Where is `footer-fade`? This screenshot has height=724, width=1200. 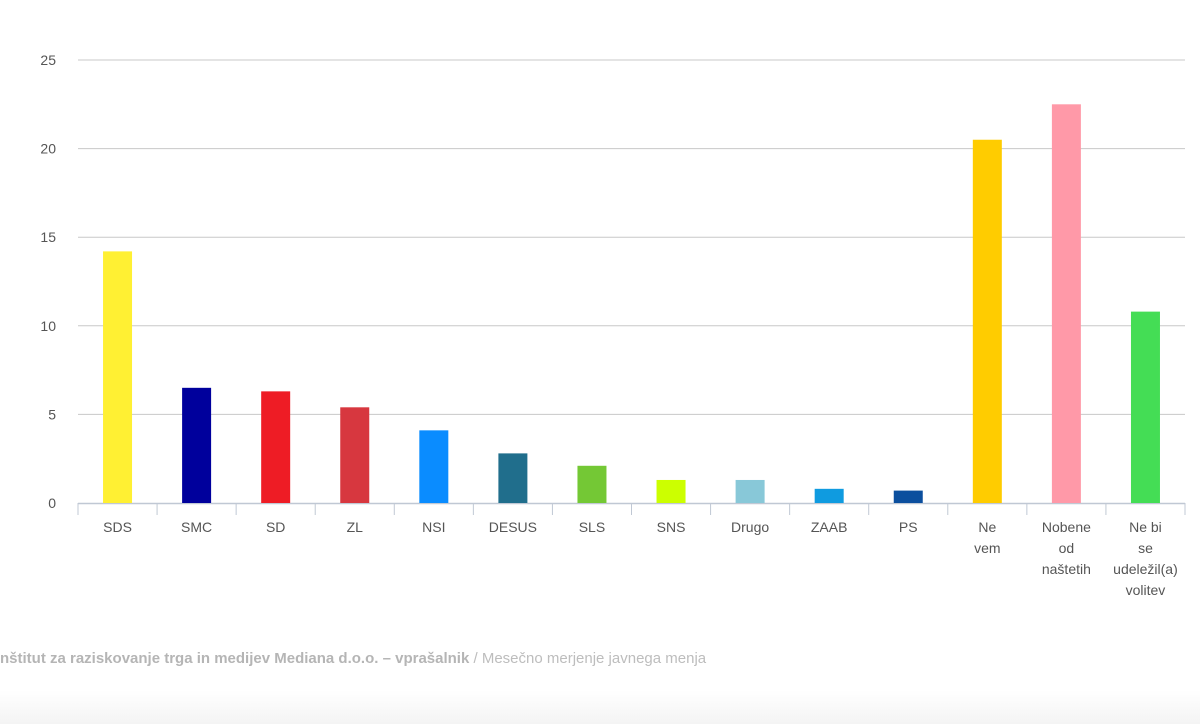 footer-fade is located at coordinates (600, 707).